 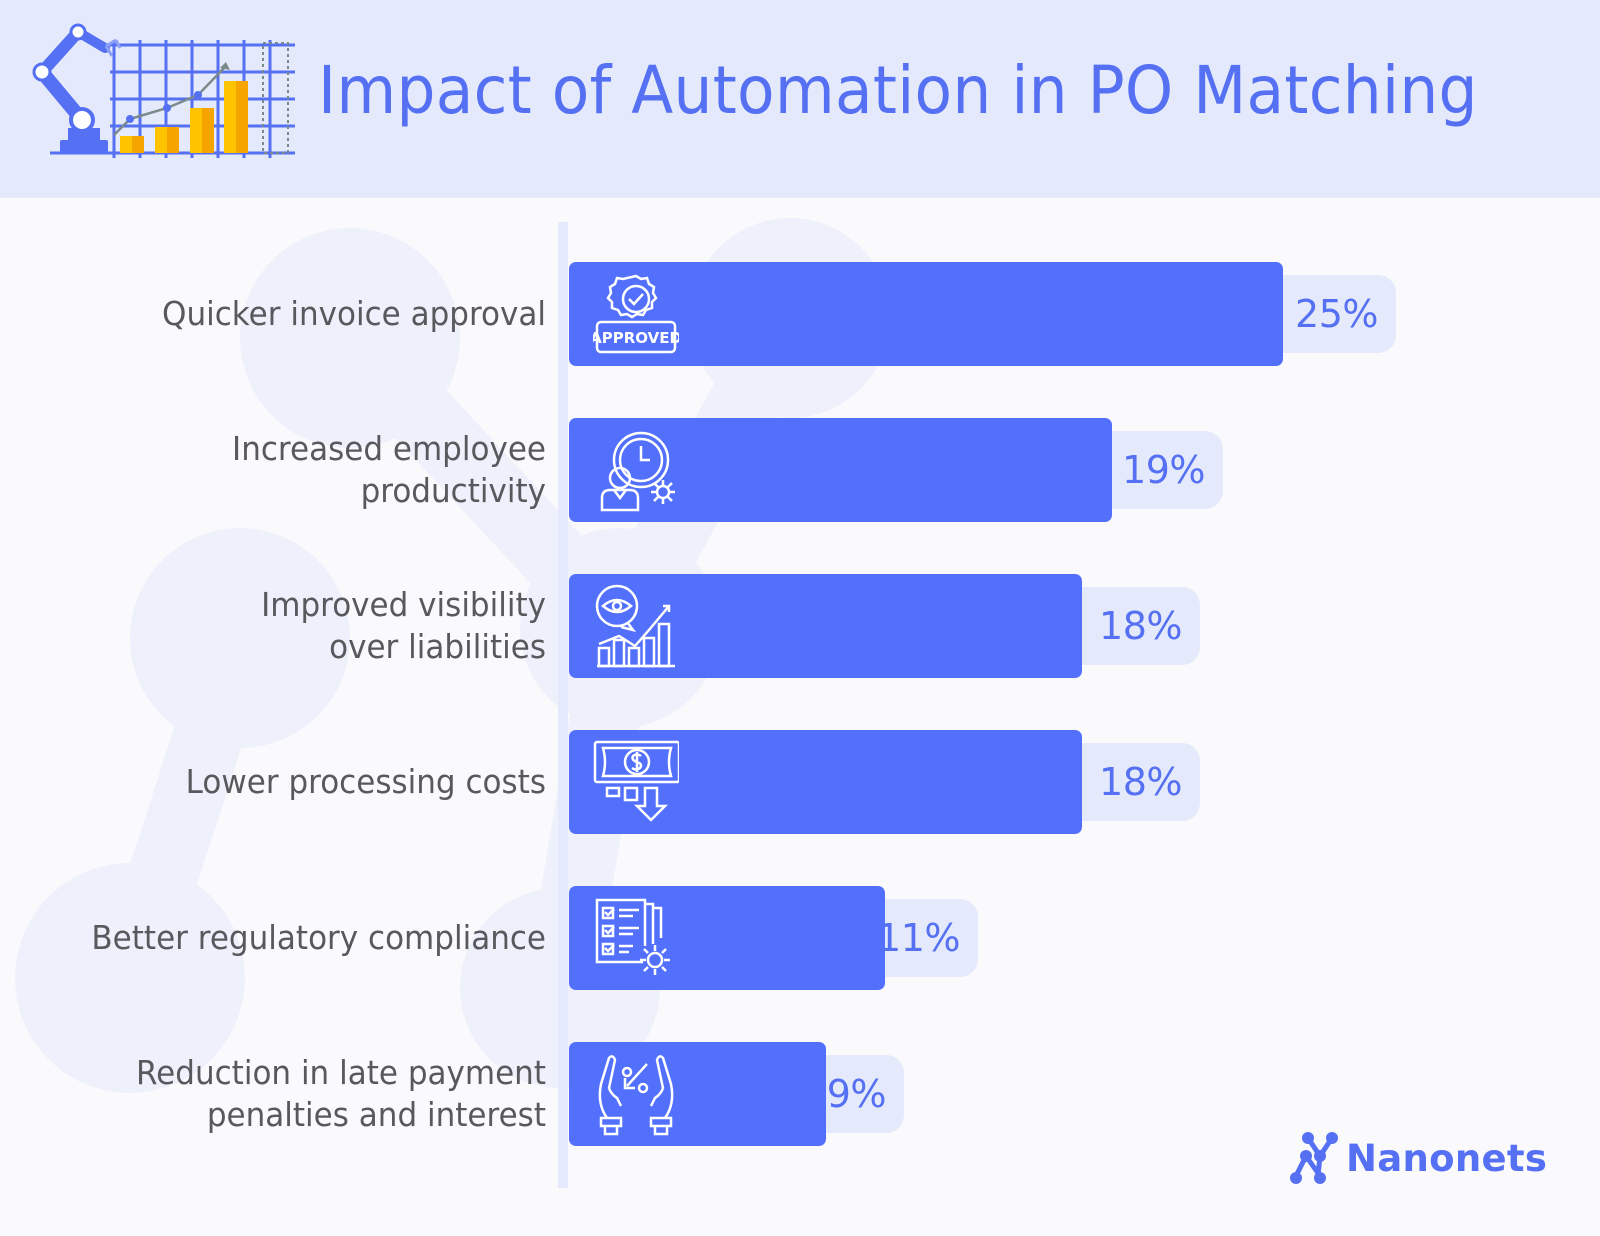 What do you see at coordinates (926, 314) in the screenshot?
I see `bar: APPROVED` at bounding box center [926, 314].